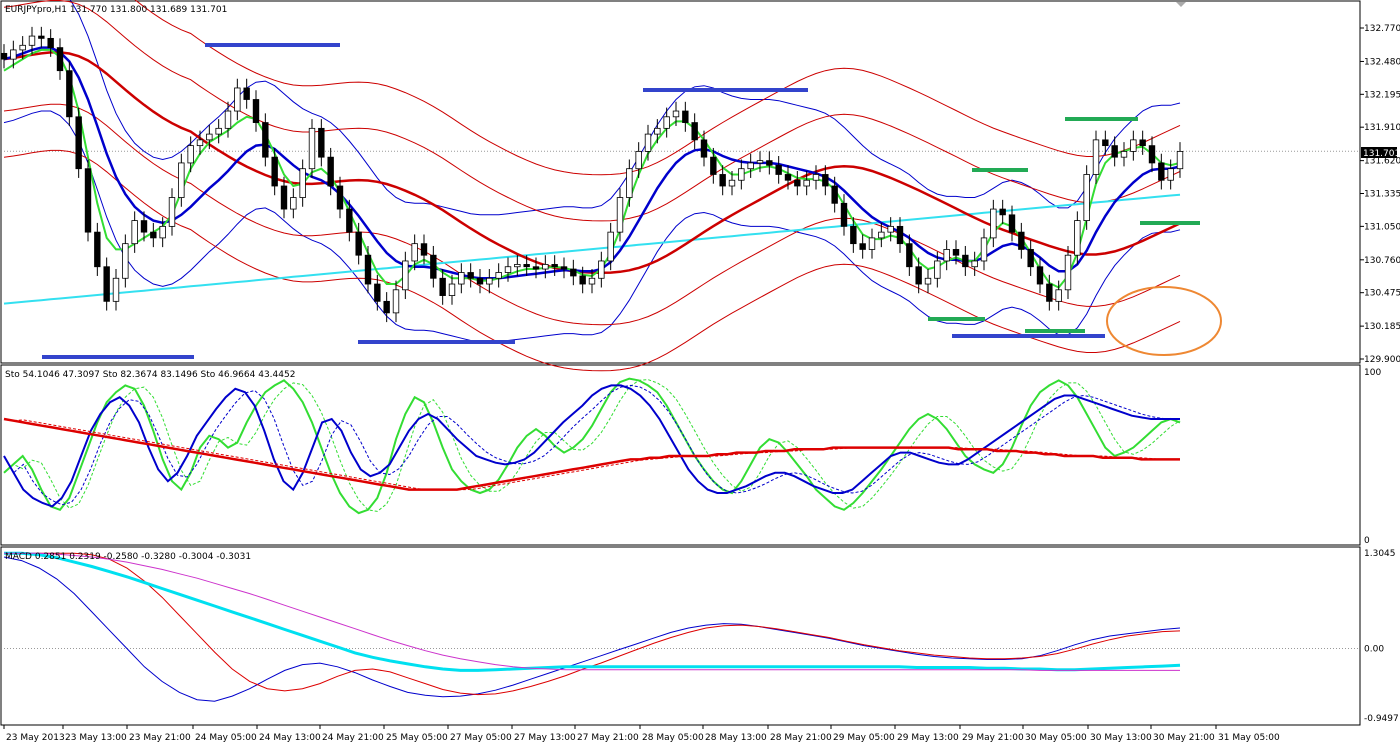 This screenshot has width=1400, height=745. Describe the element at coordinates (1380, 554) in the screenshot. I see `macd-tick-label: 1.3045` at that location.